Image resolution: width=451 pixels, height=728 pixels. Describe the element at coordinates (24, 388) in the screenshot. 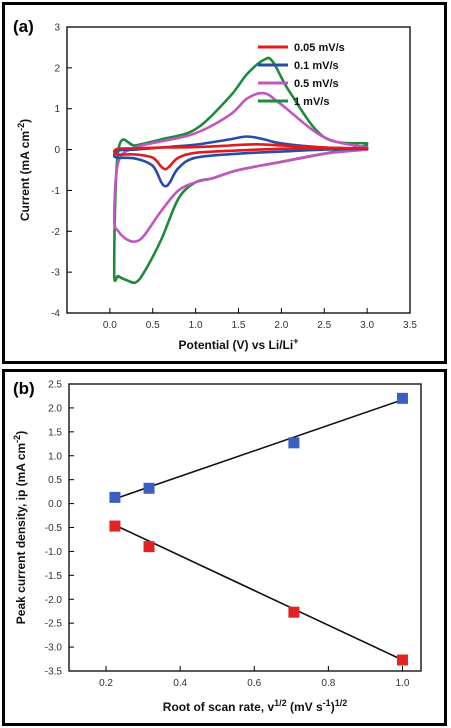

I see `panel-label: (b)` at that location.